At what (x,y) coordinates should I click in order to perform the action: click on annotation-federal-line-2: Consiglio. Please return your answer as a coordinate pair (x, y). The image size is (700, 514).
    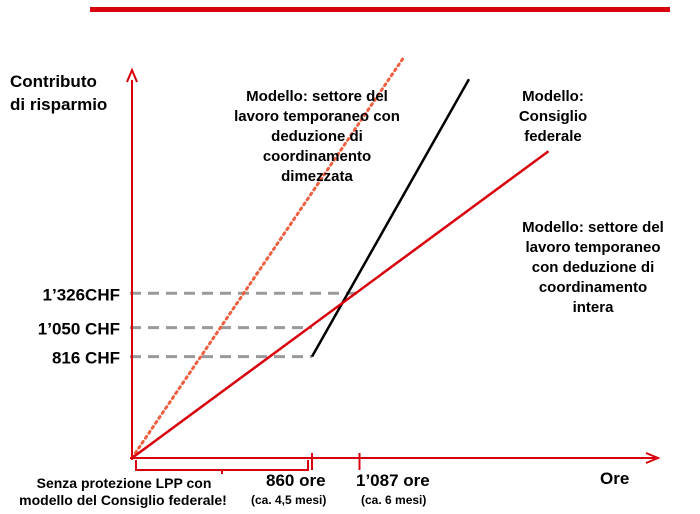
    Looking at the image, I should click on (553, 116).